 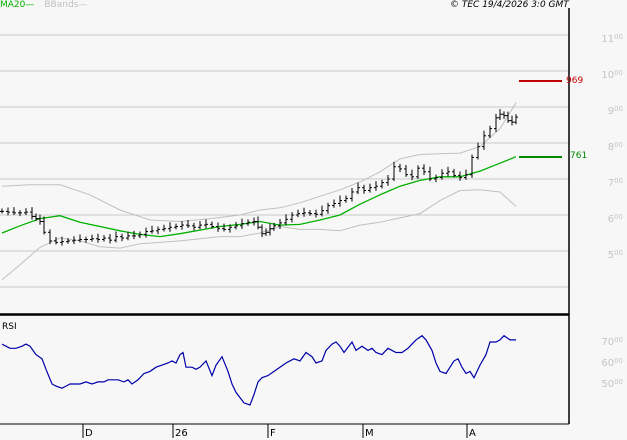 I want to click on rsi-line, so click(x=258, y=370).